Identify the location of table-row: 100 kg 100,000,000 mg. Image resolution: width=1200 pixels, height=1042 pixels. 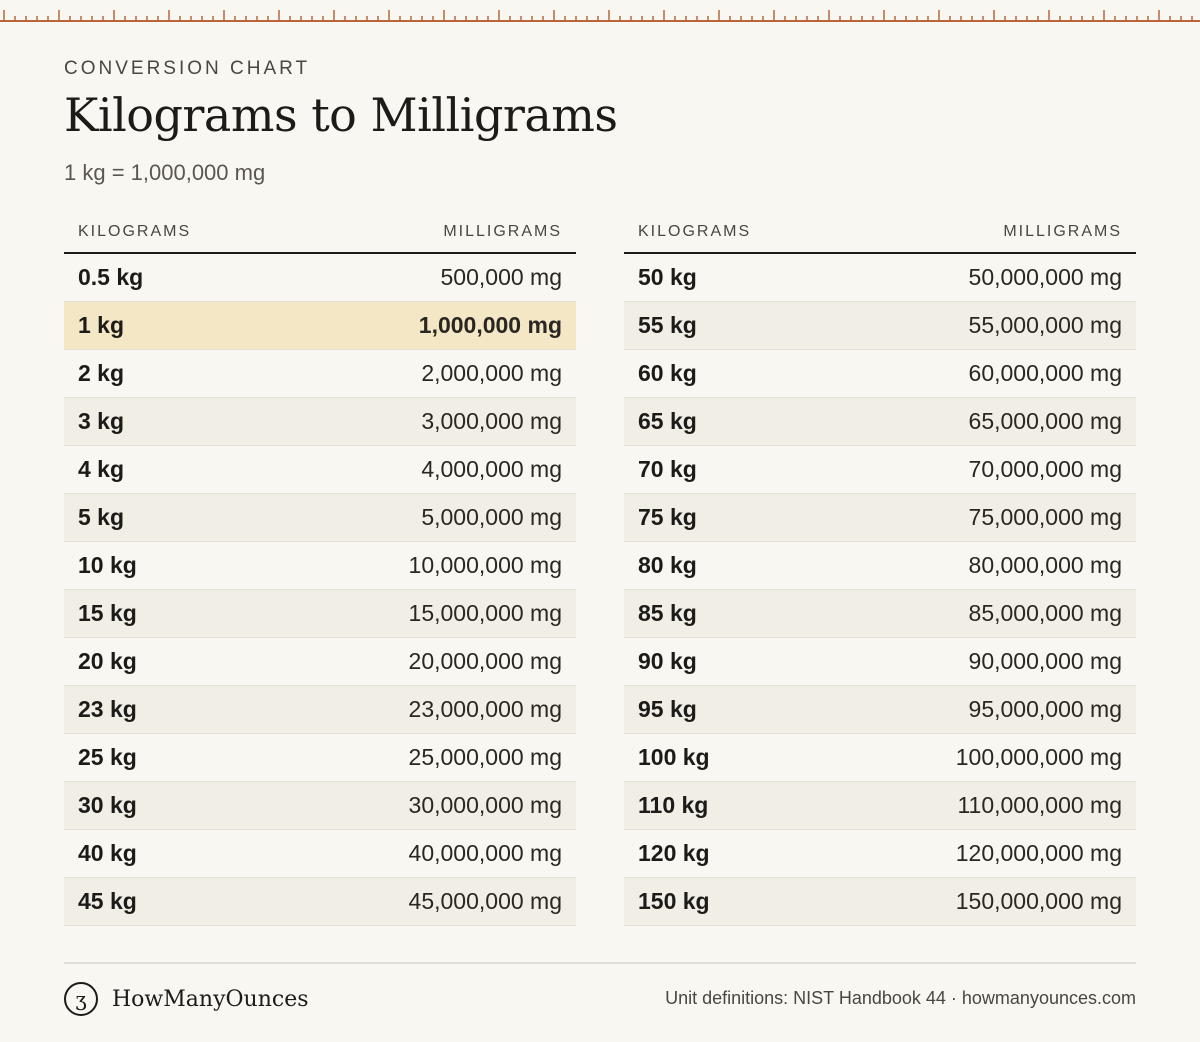
(880, 758).